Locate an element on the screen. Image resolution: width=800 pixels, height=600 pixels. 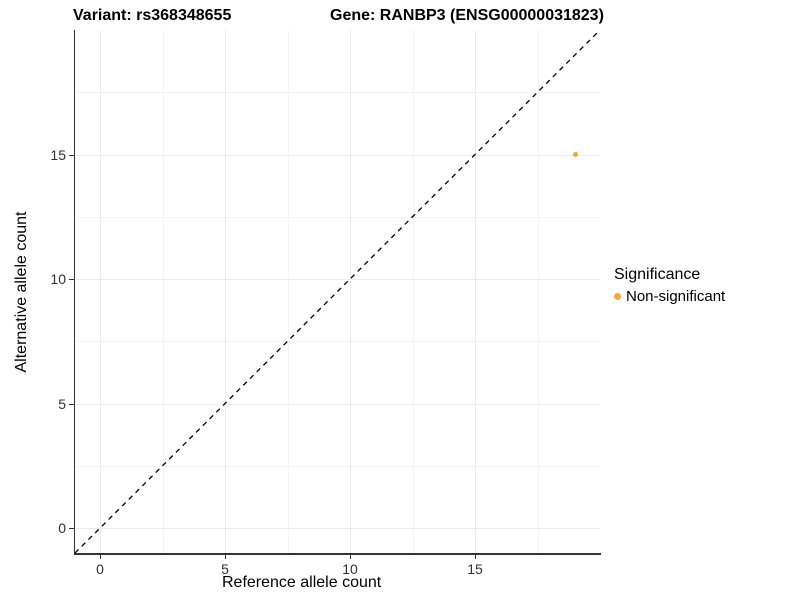
x-tick-label: 5 is located at coordinates (225, 569).